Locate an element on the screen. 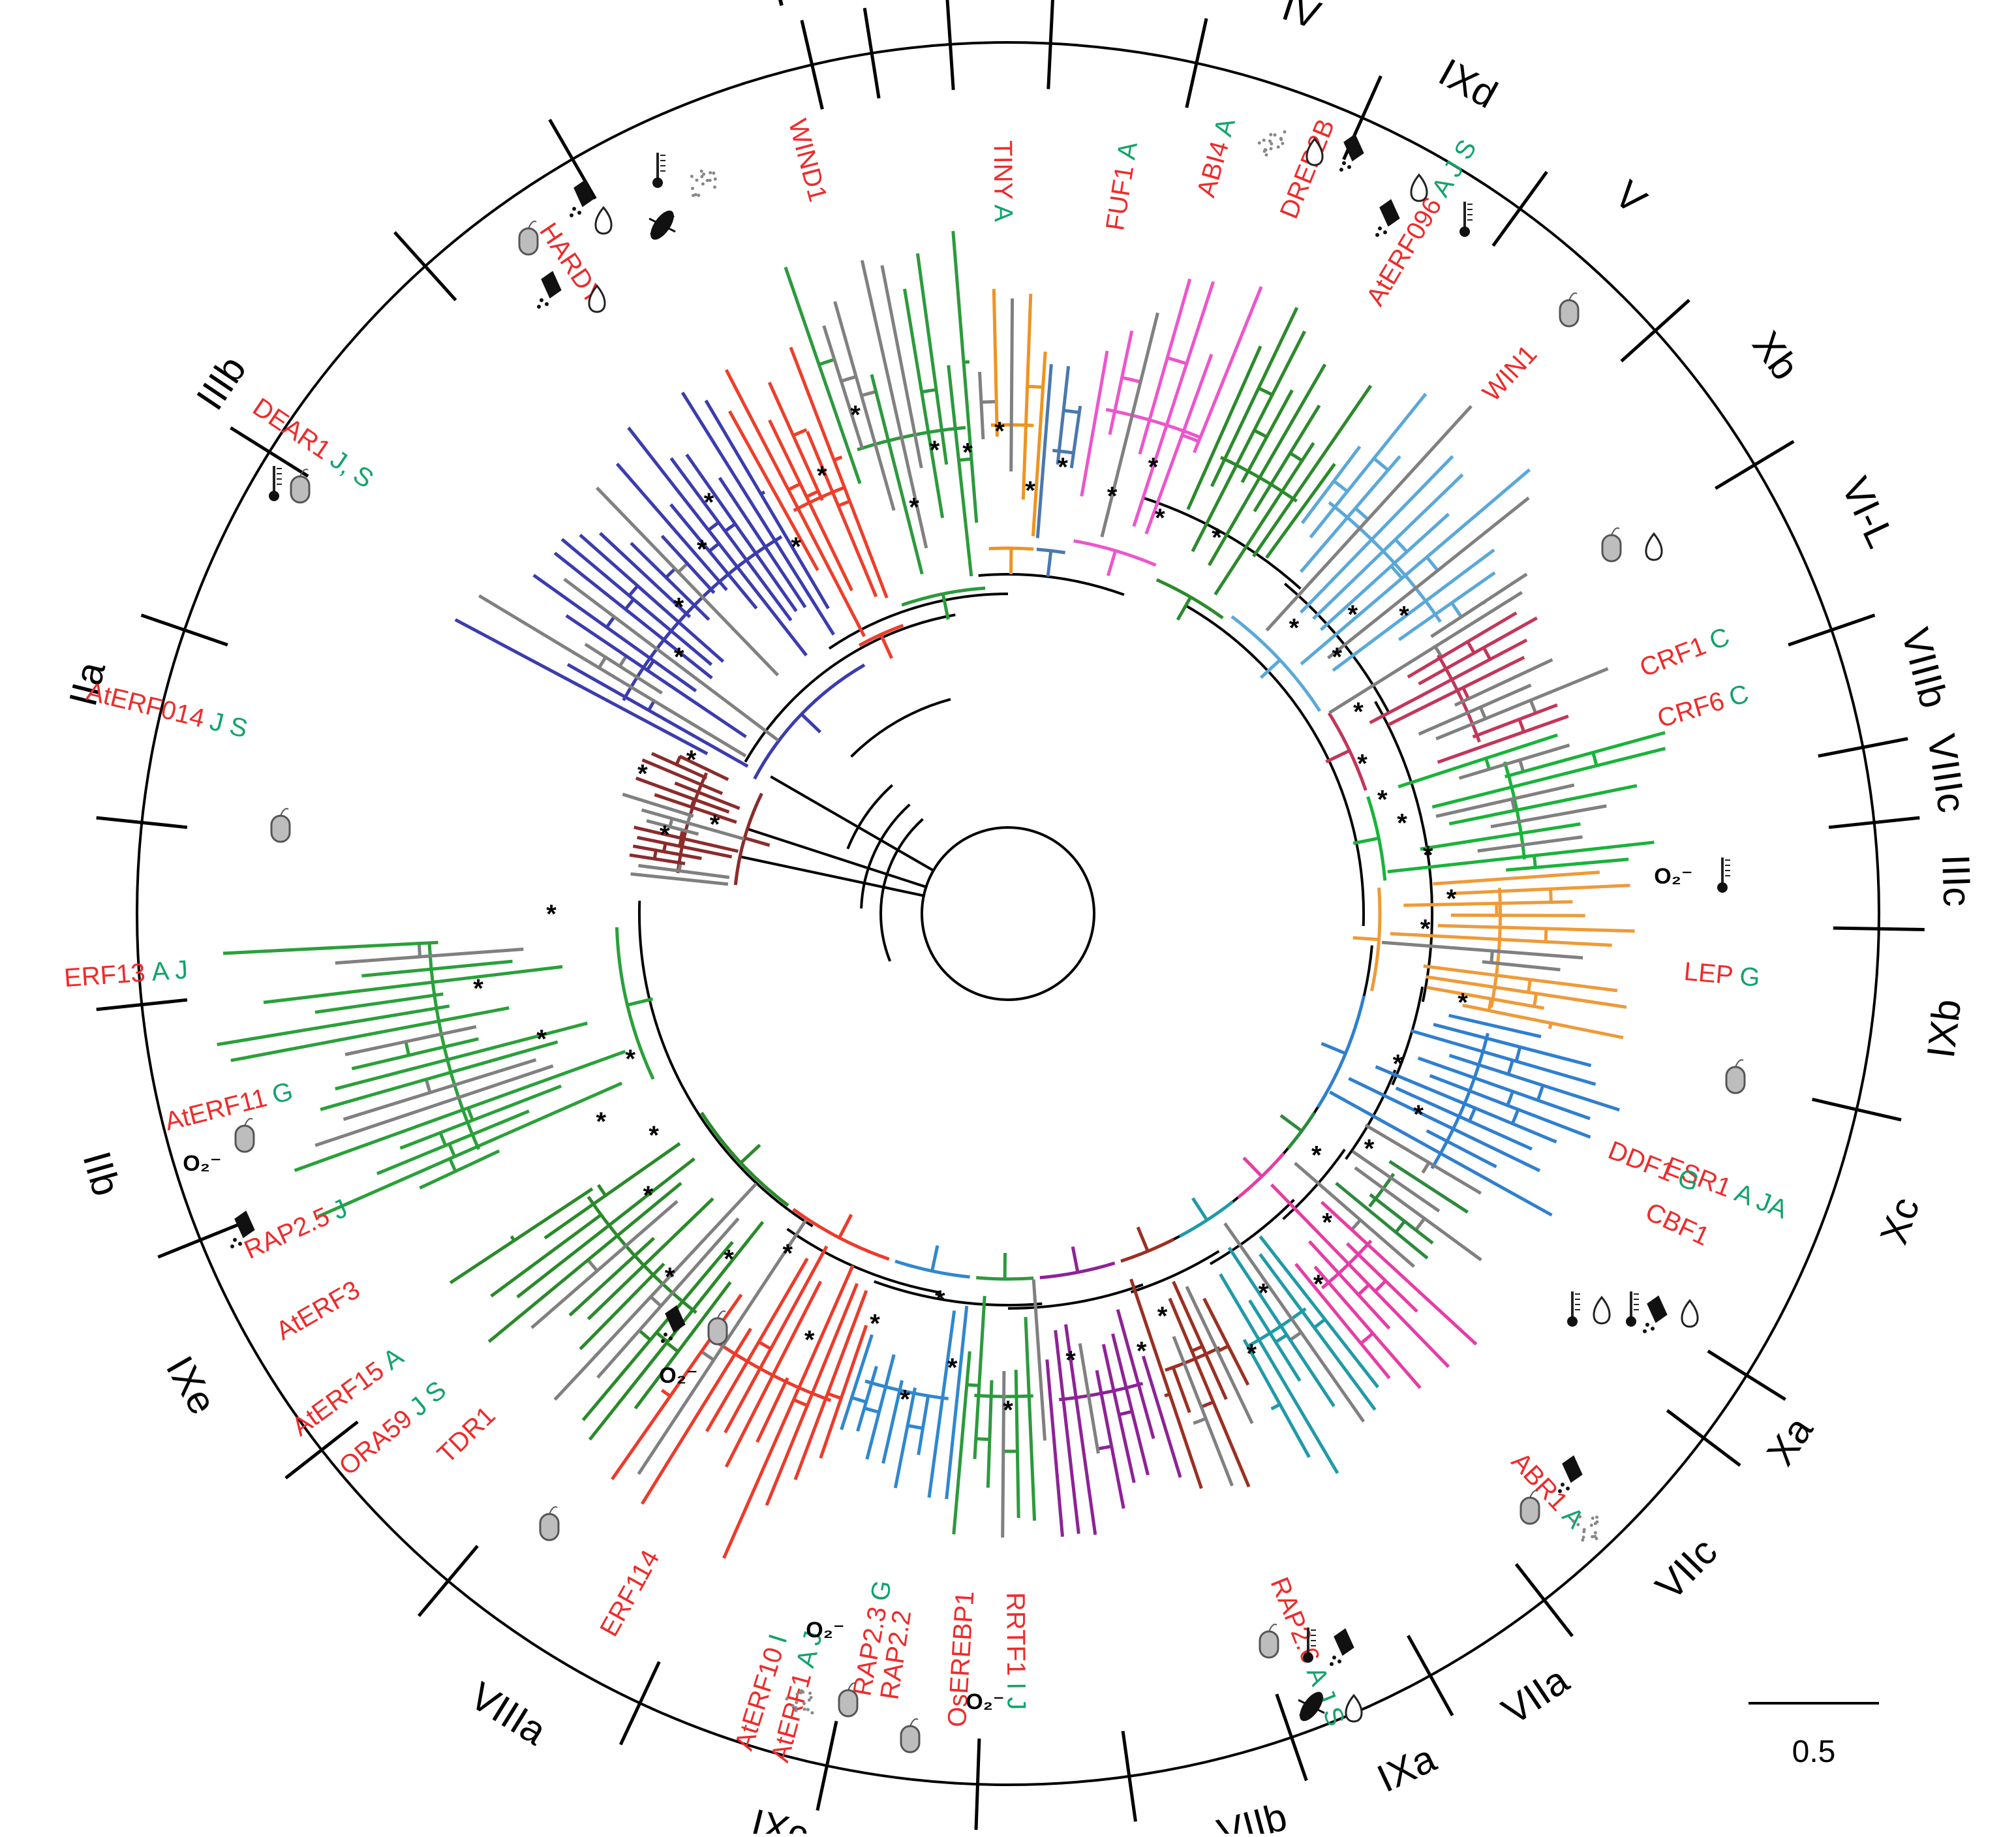 This screenshot has width=2016, height=1837. clade-label: IV is located at coordinates (1302, 18).